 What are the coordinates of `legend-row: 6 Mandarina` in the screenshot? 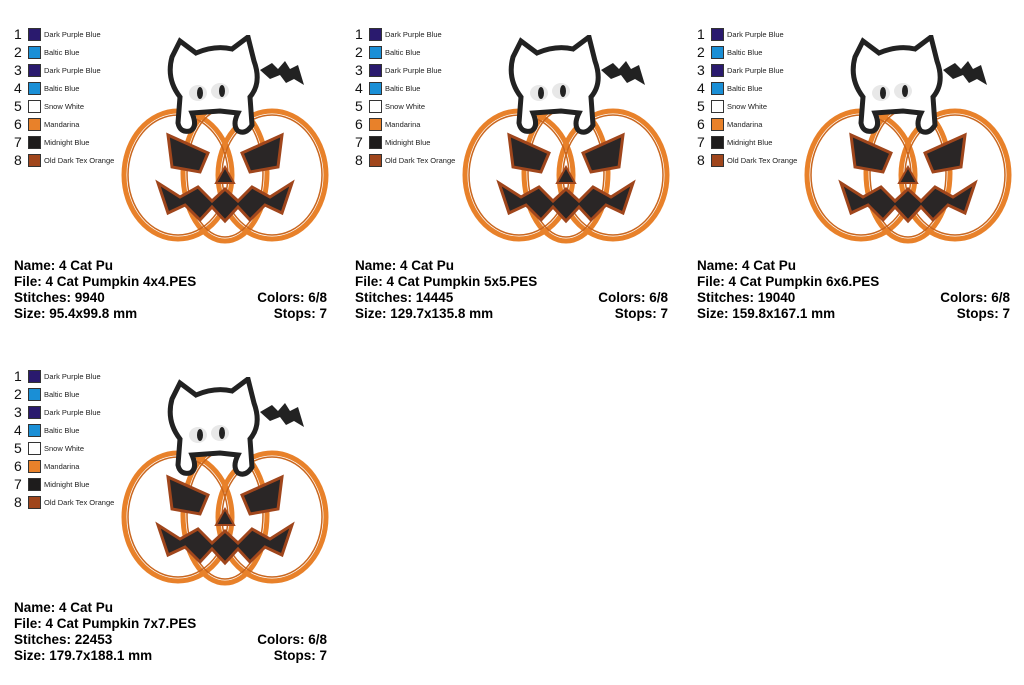 It's located at (729, 124).